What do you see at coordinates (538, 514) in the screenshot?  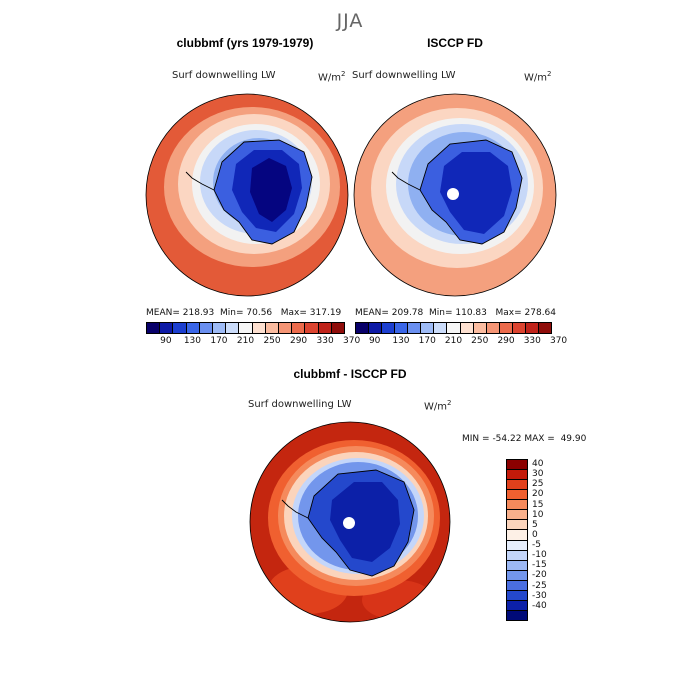 I see `colorbar-tick-label: 10` at bounding box center [538, 514].